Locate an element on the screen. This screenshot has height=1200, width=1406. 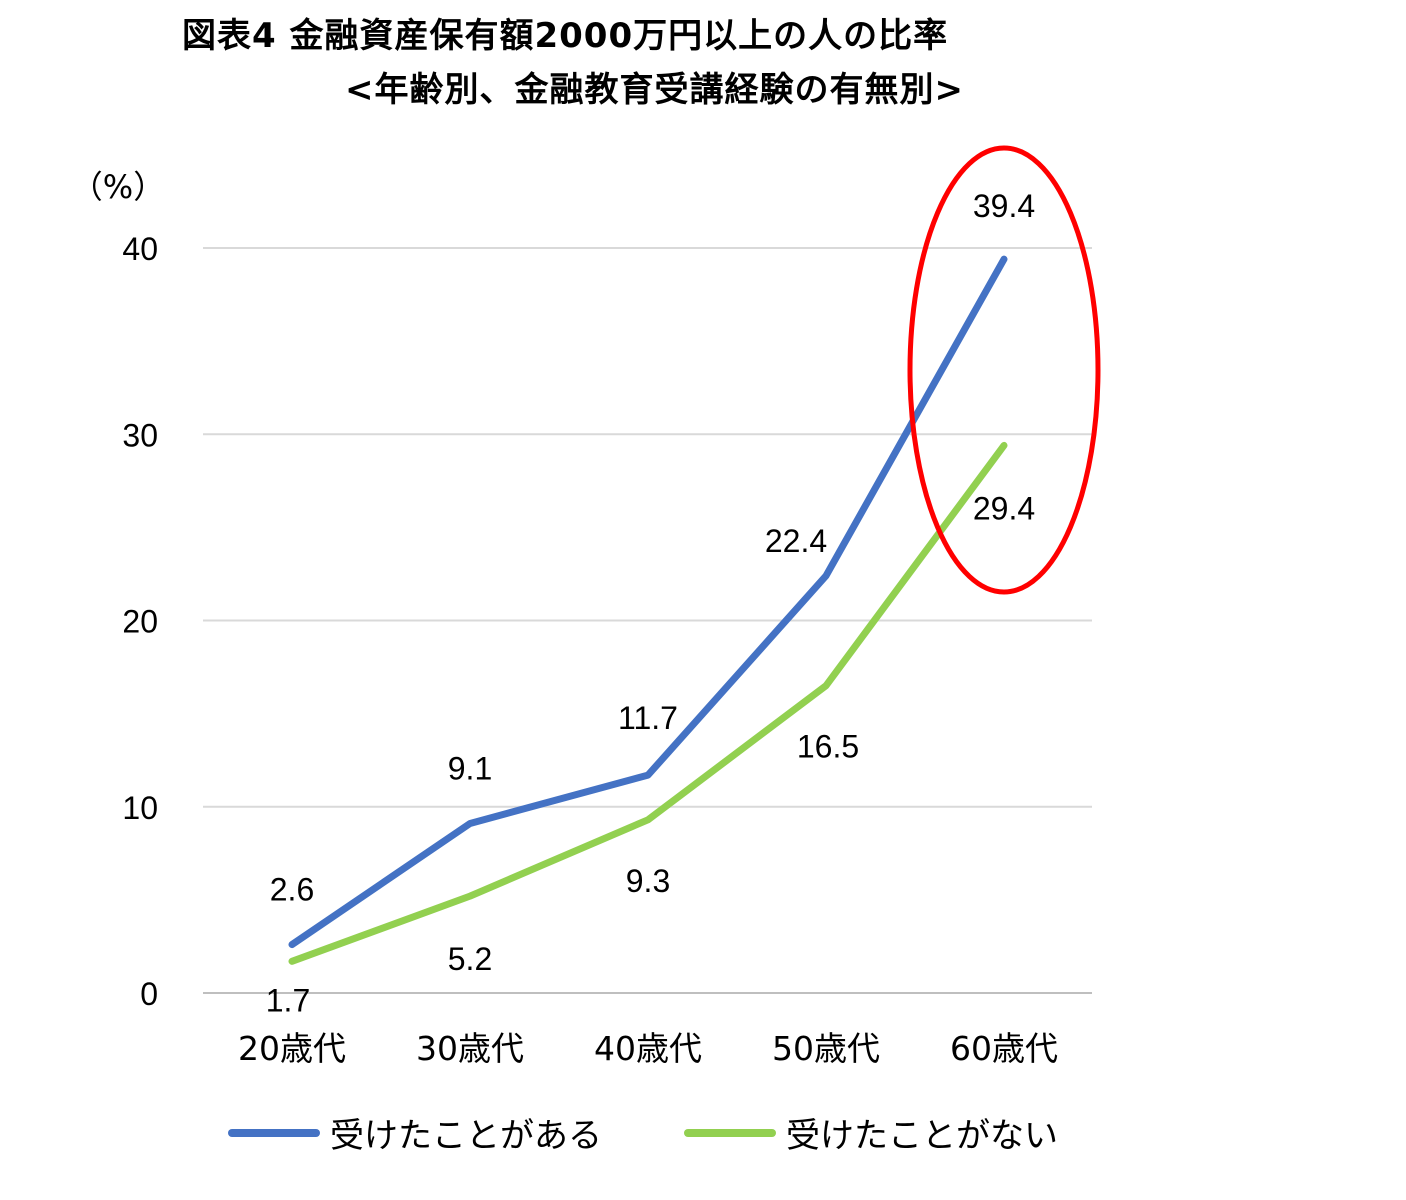
data-label-series-2-40歳代: 9.3 is located at coordinates (648, 881).